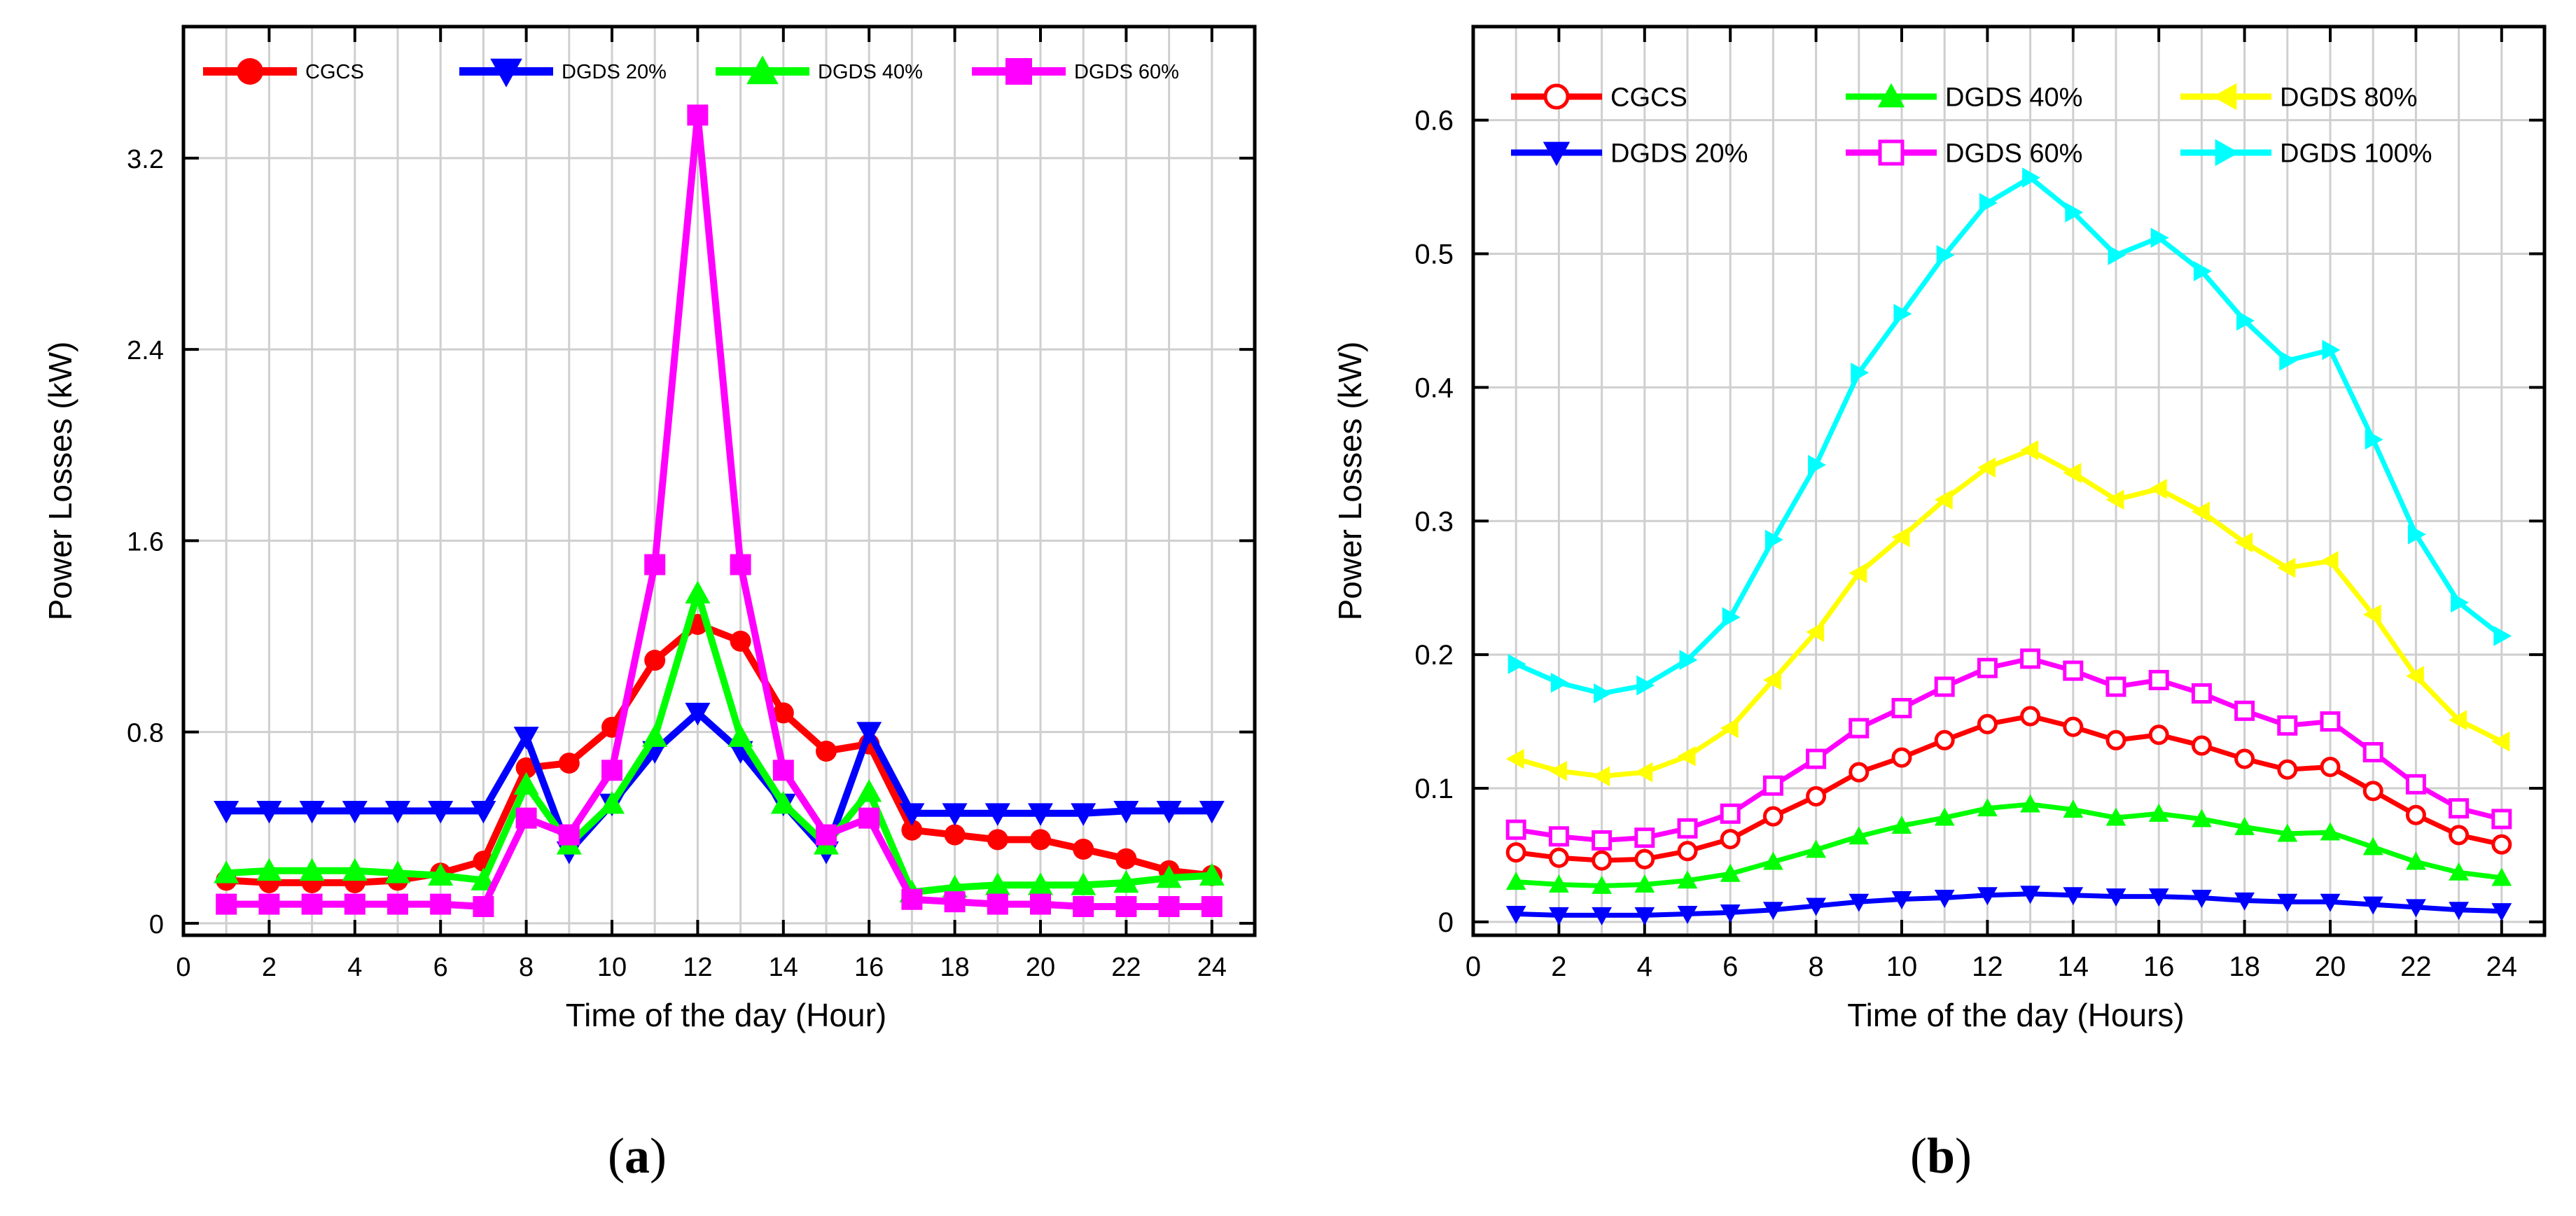 Image resolution: width=2576 pixels, height=1216 pixels. Describe the element at coordinates (637, 1156) in the screenshot. I see `panel-caption-a: (a)` at that location.